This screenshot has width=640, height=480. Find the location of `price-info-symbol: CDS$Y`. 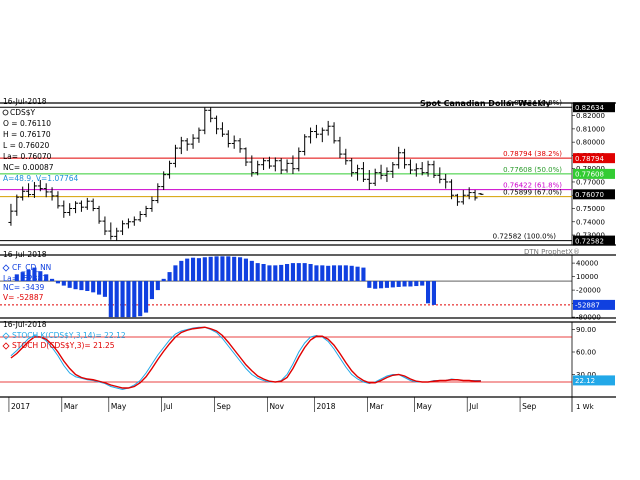

price-info-symbol: CDS$Y is located at coordinates (23, 112).